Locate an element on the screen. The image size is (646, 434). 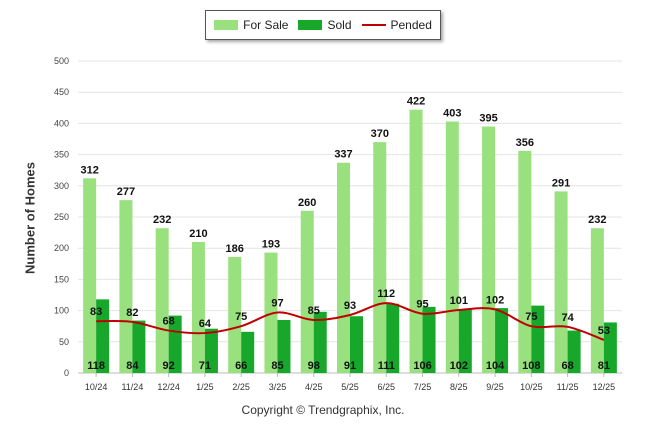
y-tick-label: 350 is located at coordinates (61, 155).